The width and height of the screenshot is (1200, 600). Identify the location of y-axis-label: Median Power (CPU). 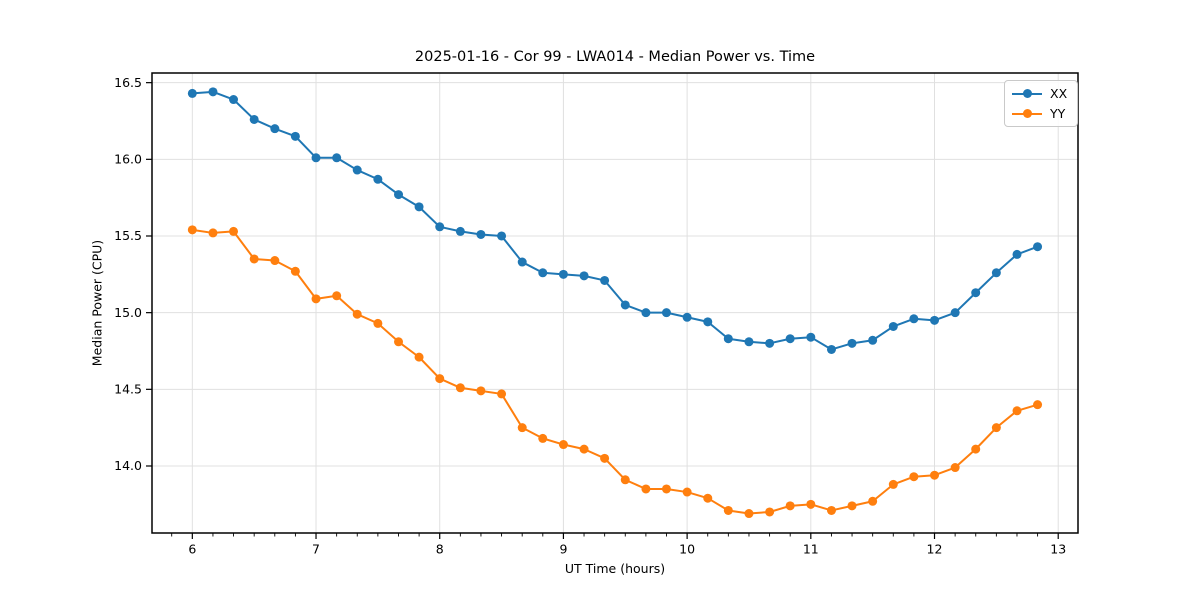
(97, 303).